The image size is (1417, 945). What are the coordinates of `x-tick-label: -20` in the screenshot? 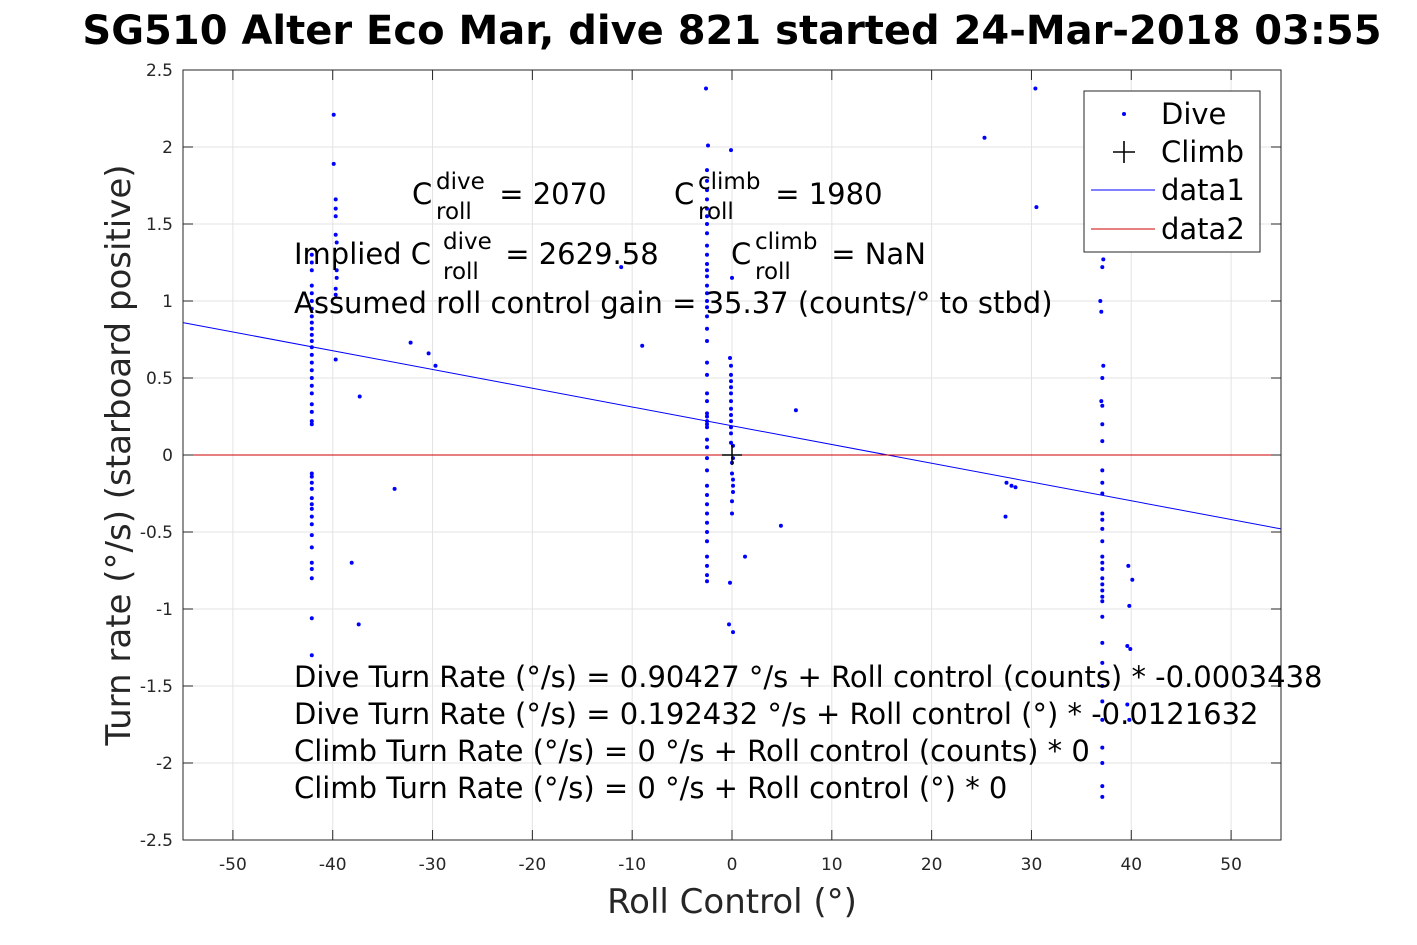 It's located at (532, 865).